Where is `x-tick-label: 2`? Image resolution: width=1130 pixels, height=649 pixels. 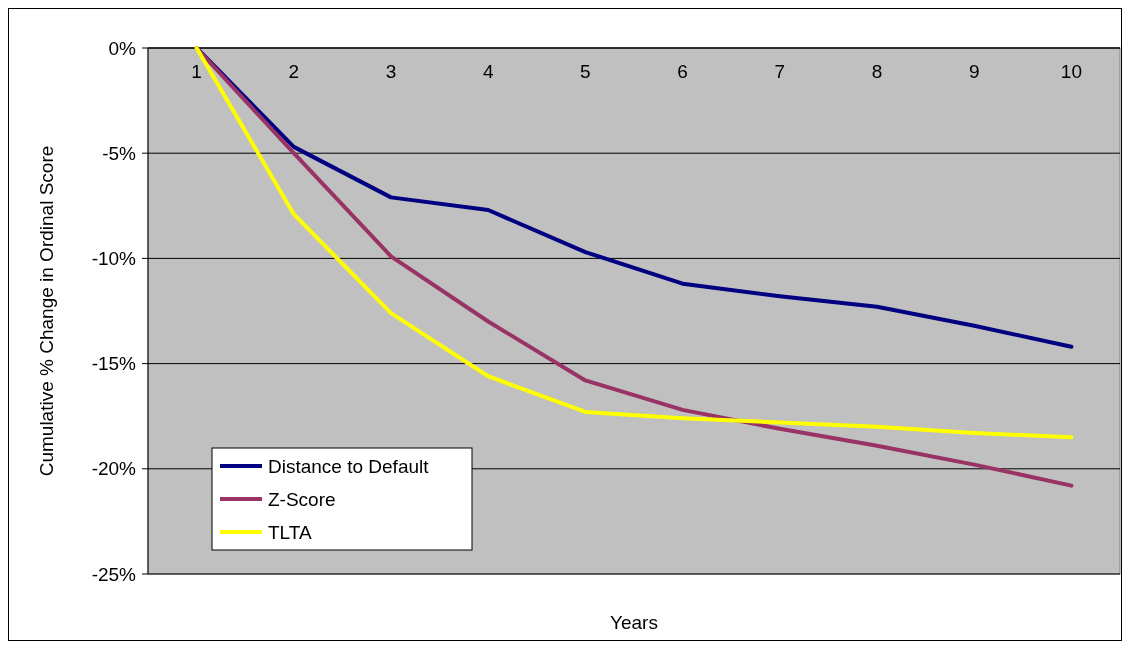
x-tick-label: 2 is located at coordinates (294, 71).